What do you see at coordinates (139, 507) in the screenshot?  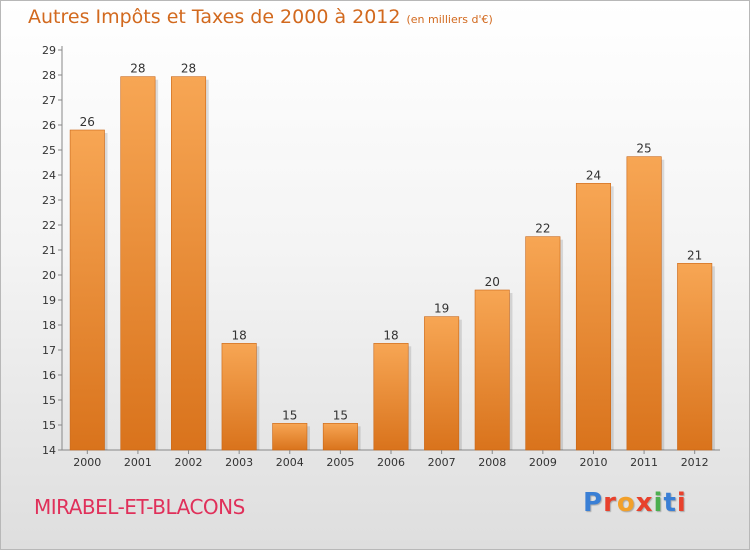 I see `commune-name: MIRABEL-ET-BLACONS` at bounding box center [139, 507].